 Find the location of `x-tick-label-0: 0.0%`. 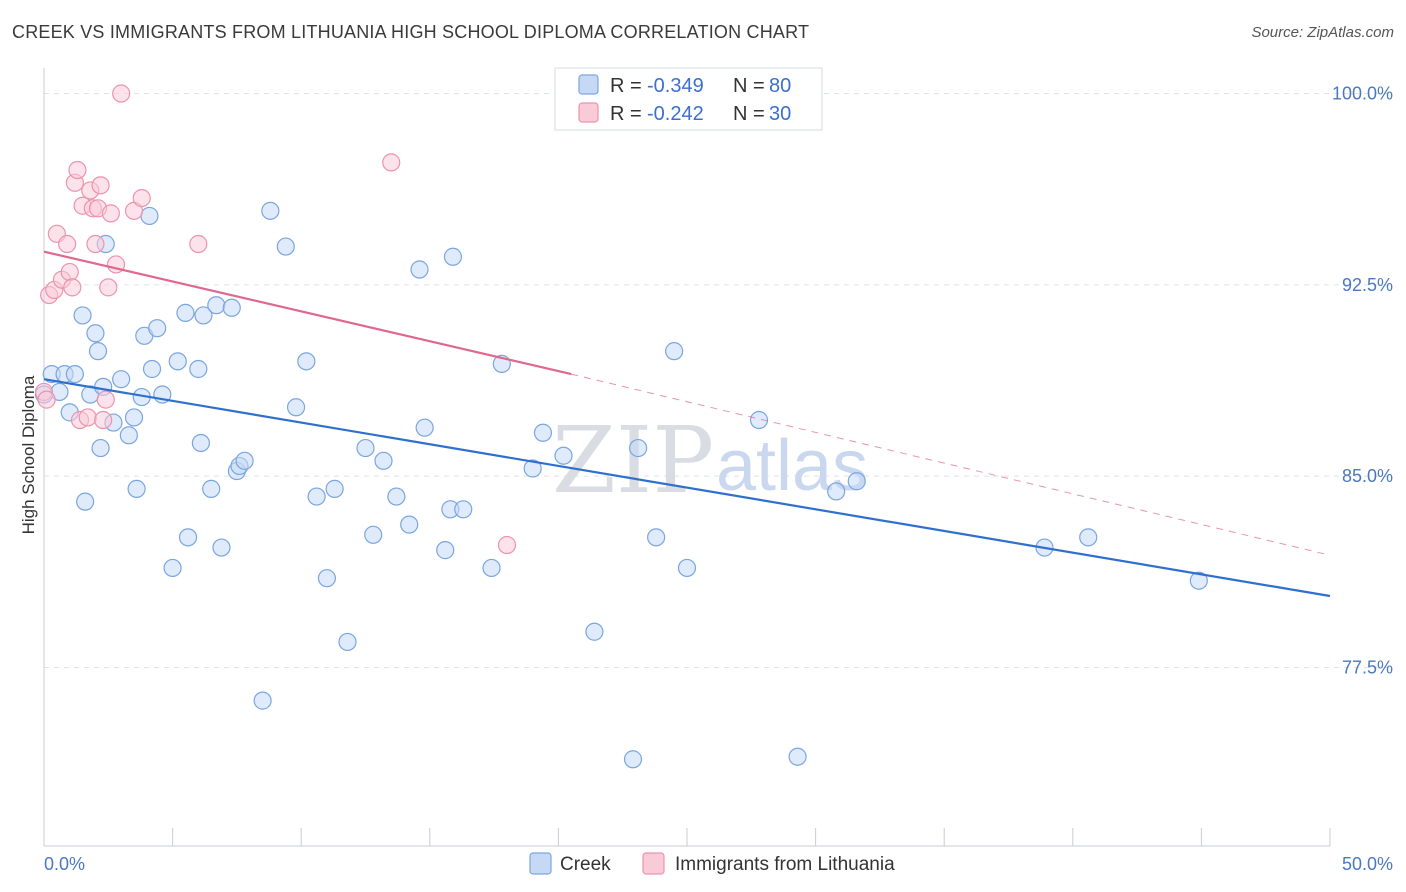

x-tick-label-0: 0.0% is located at coordinates (64, 864).